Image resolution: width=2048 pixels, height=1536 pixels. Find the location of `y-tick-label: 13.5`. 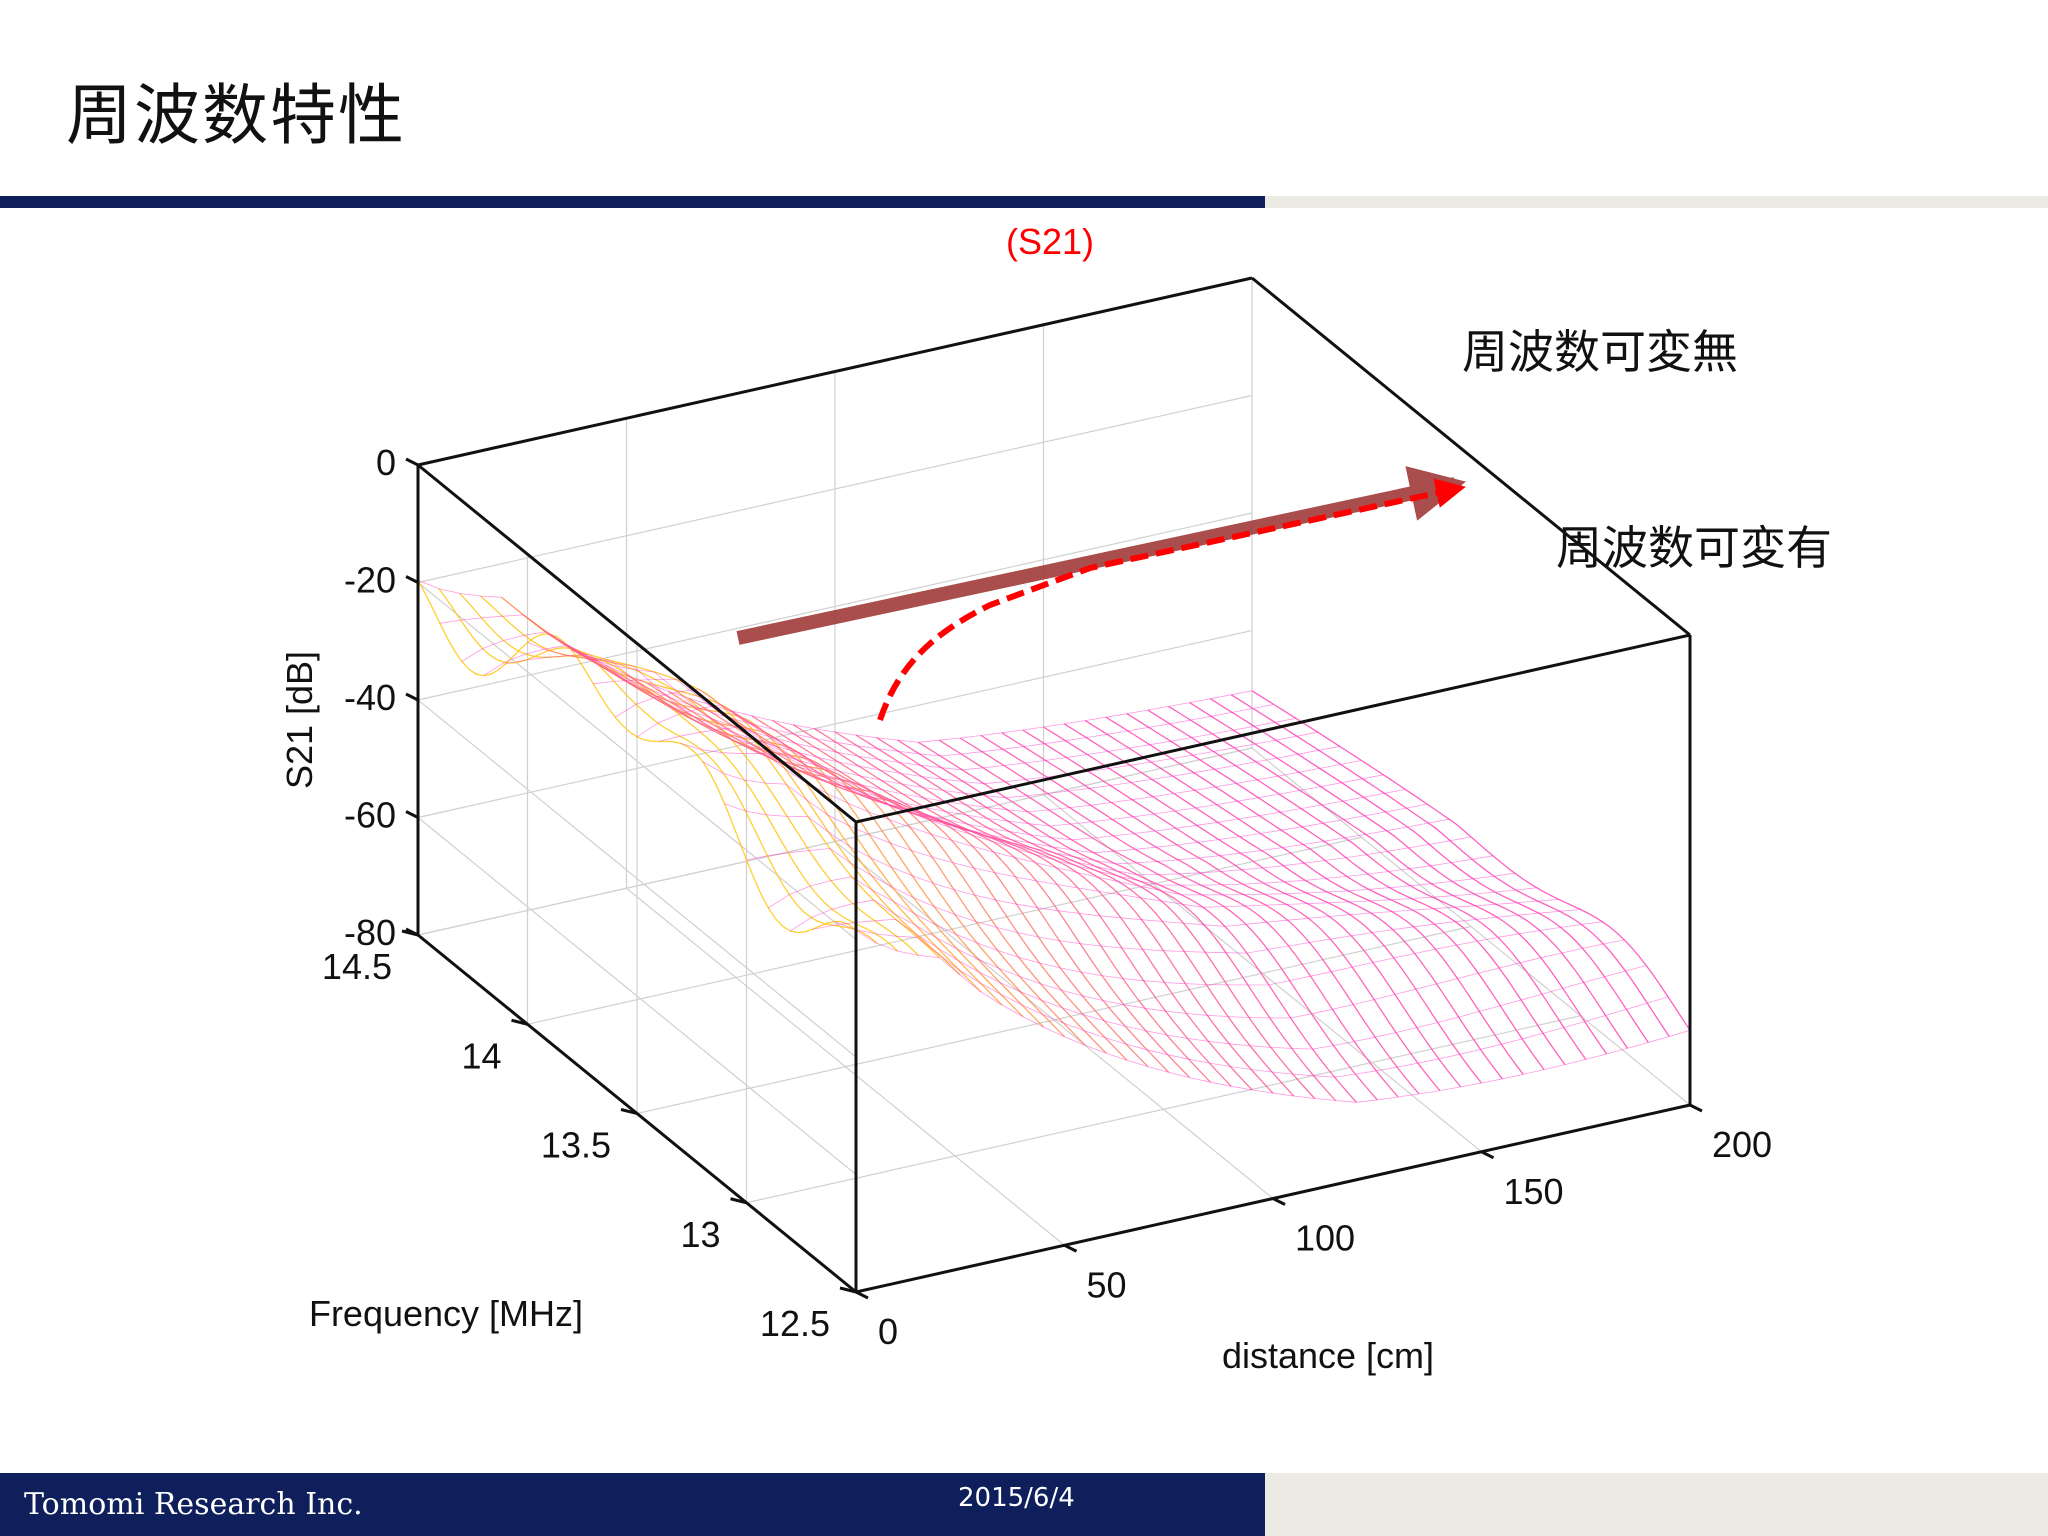

y-tick-label: 13.5 is located at coordinates (576, 1145).